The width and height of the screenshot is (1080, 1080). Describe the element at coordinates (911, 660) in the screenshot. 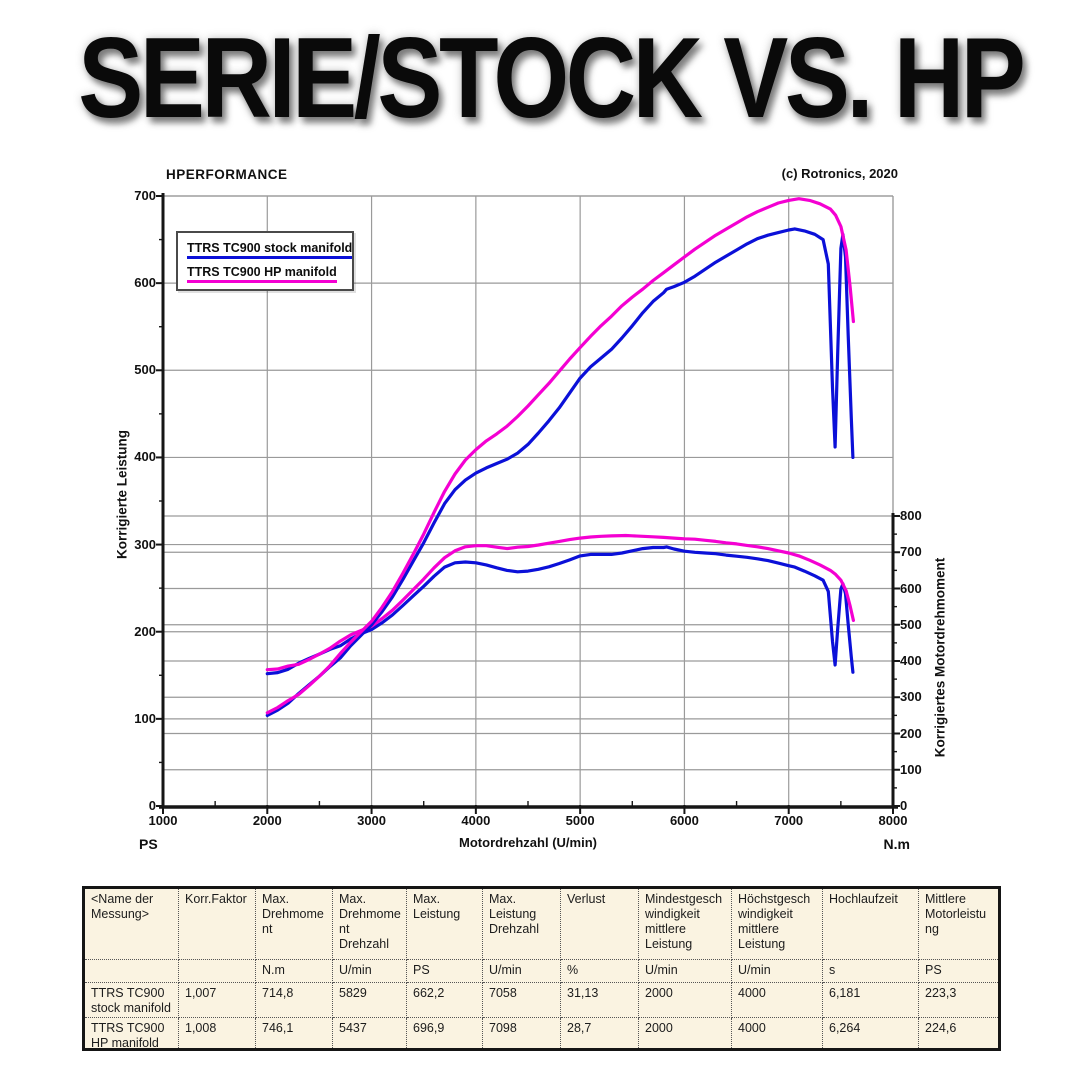

I see `y-right-tick-label: 400` at that location.